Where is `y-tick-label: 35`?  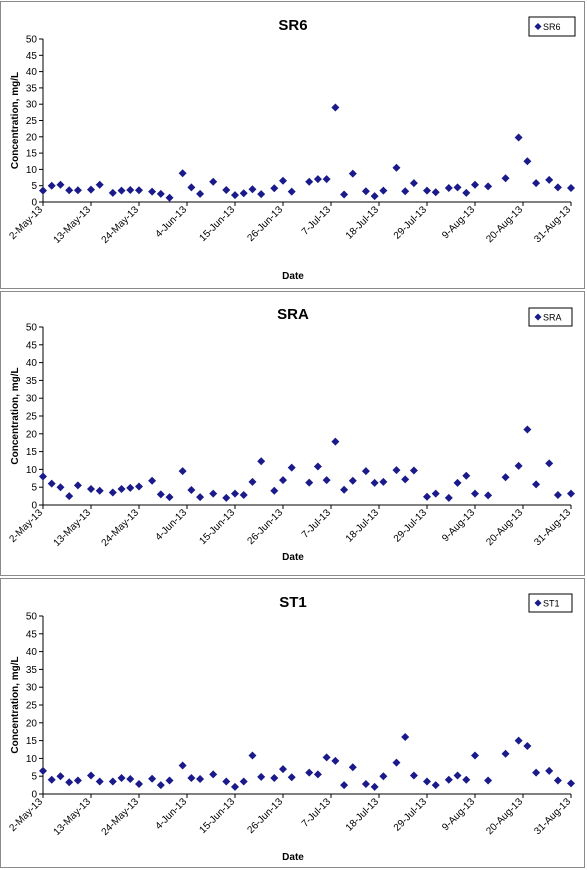
y-tick-label: 35 is located at coordinates (32, 88).